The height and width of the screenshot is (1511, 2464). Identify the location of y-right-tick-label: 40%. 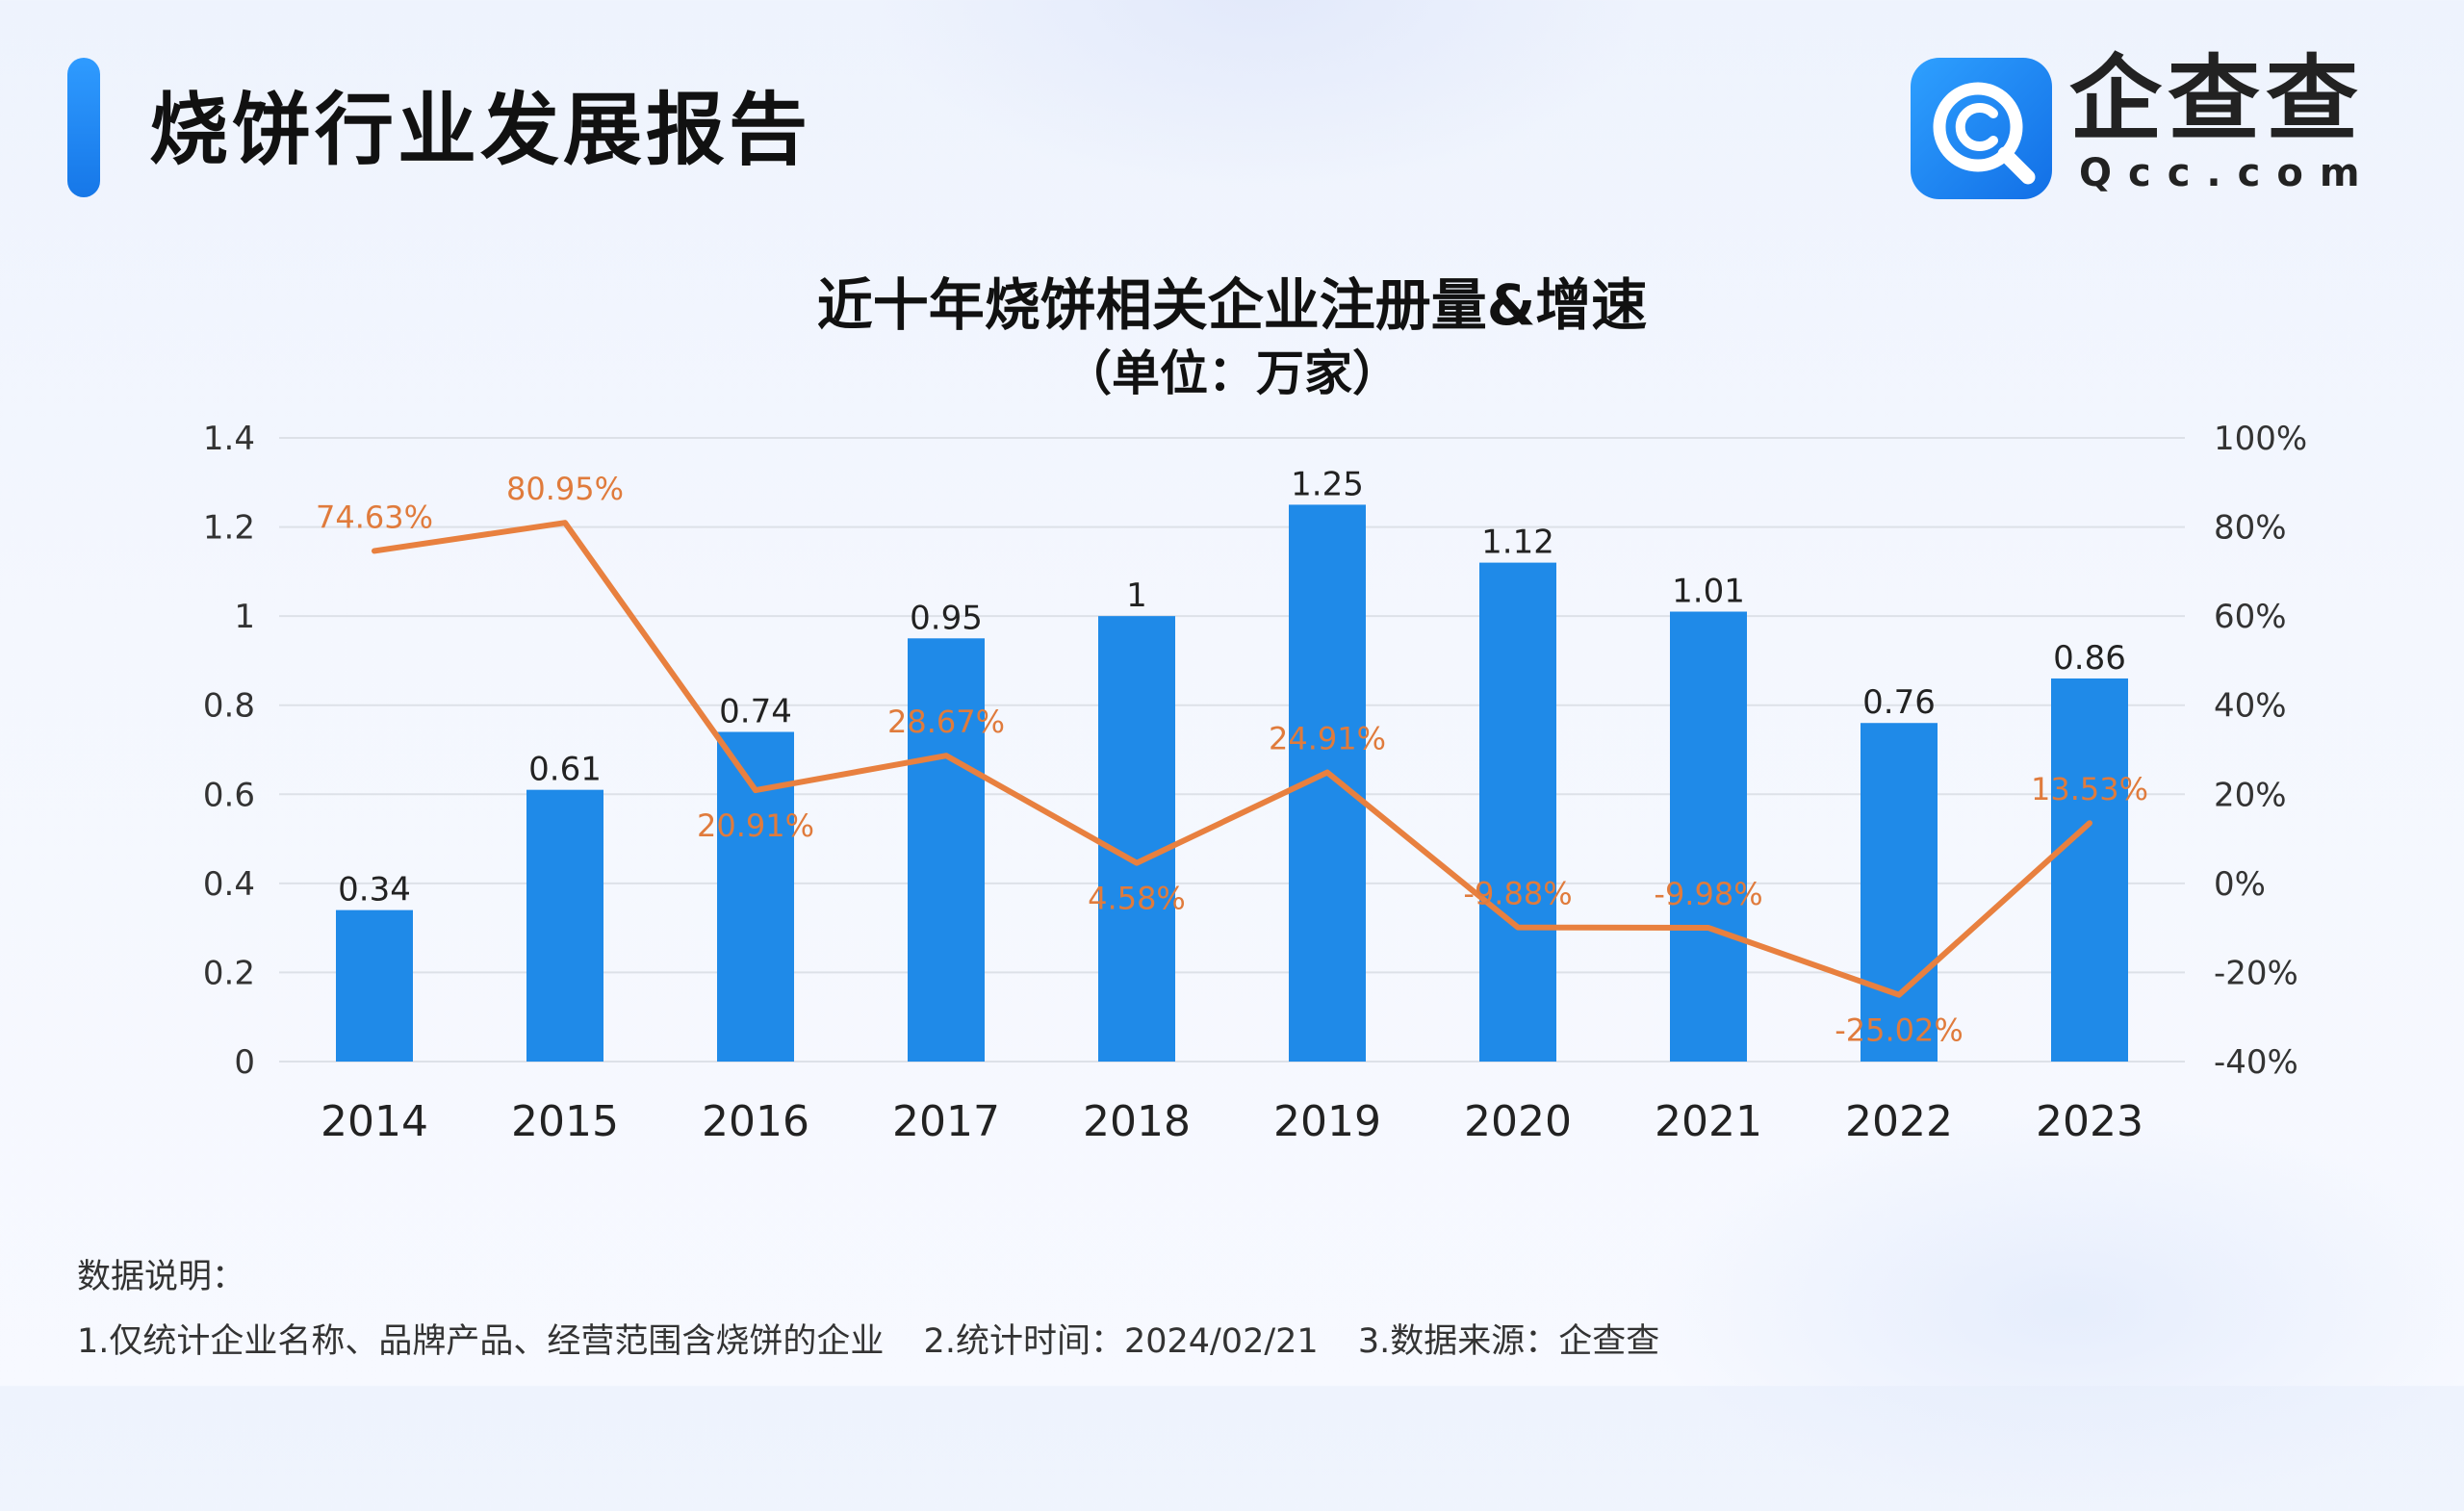
(2250, 706).